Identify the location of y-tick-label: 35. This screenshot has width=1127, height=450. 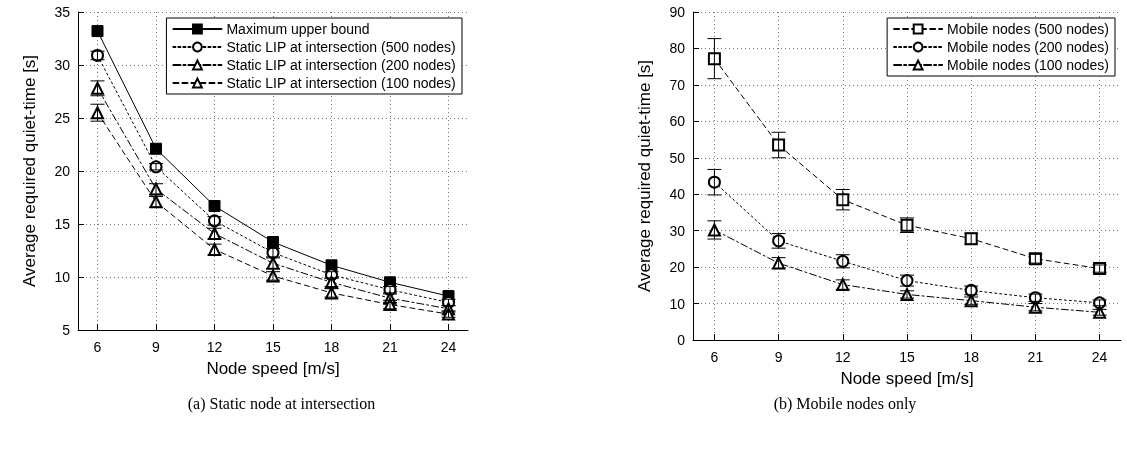
(62, 12).